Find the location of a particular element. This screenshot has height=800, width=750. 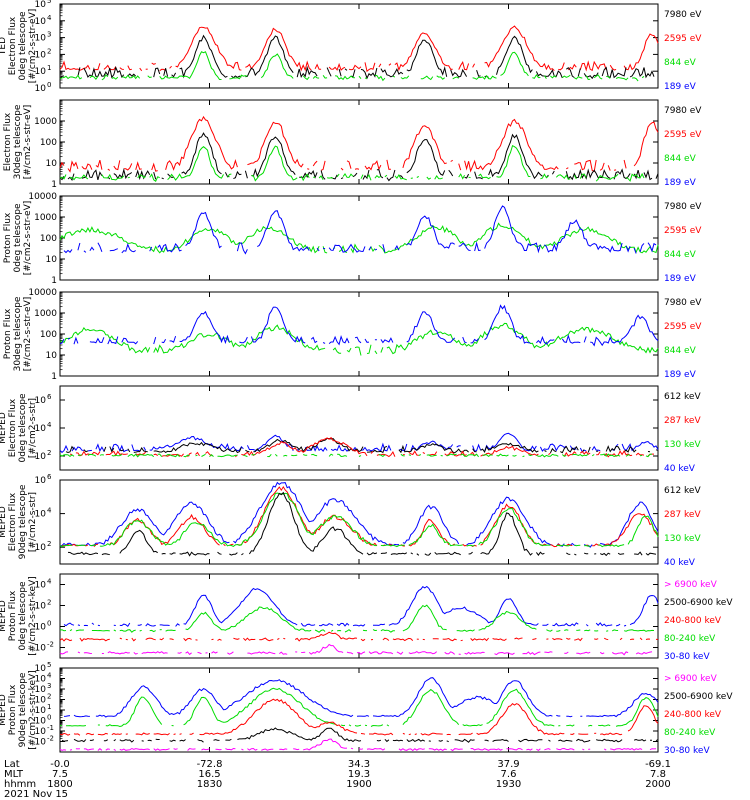

y-tick-exponent: 5 is located at coordinates (49, 665).